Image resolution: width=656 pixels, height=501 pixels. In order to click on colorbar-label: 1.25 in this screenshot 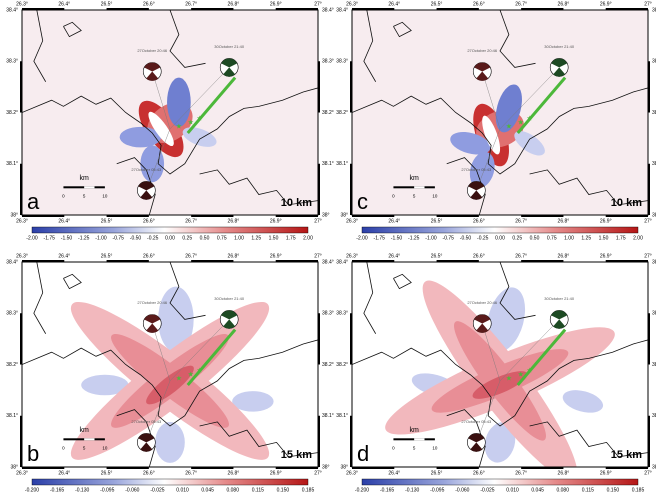, I will do `click(586, 238)`.